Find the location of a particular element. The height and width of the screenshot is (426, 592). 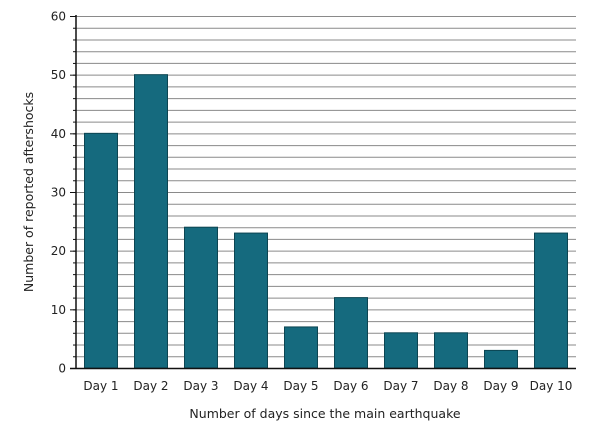

y-tick-label: 30 is located at coordinates (58, 193).